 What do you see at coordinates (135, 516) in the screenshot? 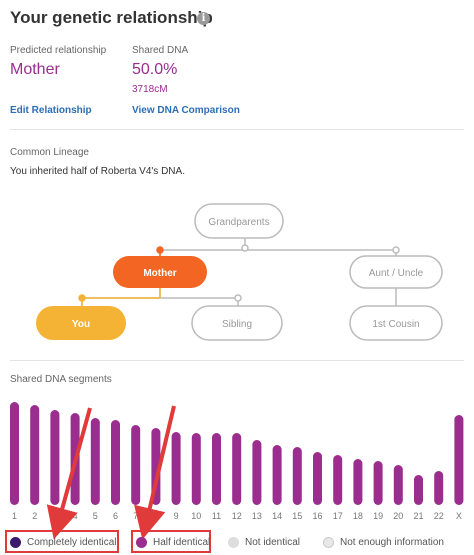
I see `chromosome-label-7: 7` at bounding box center [135, 516].